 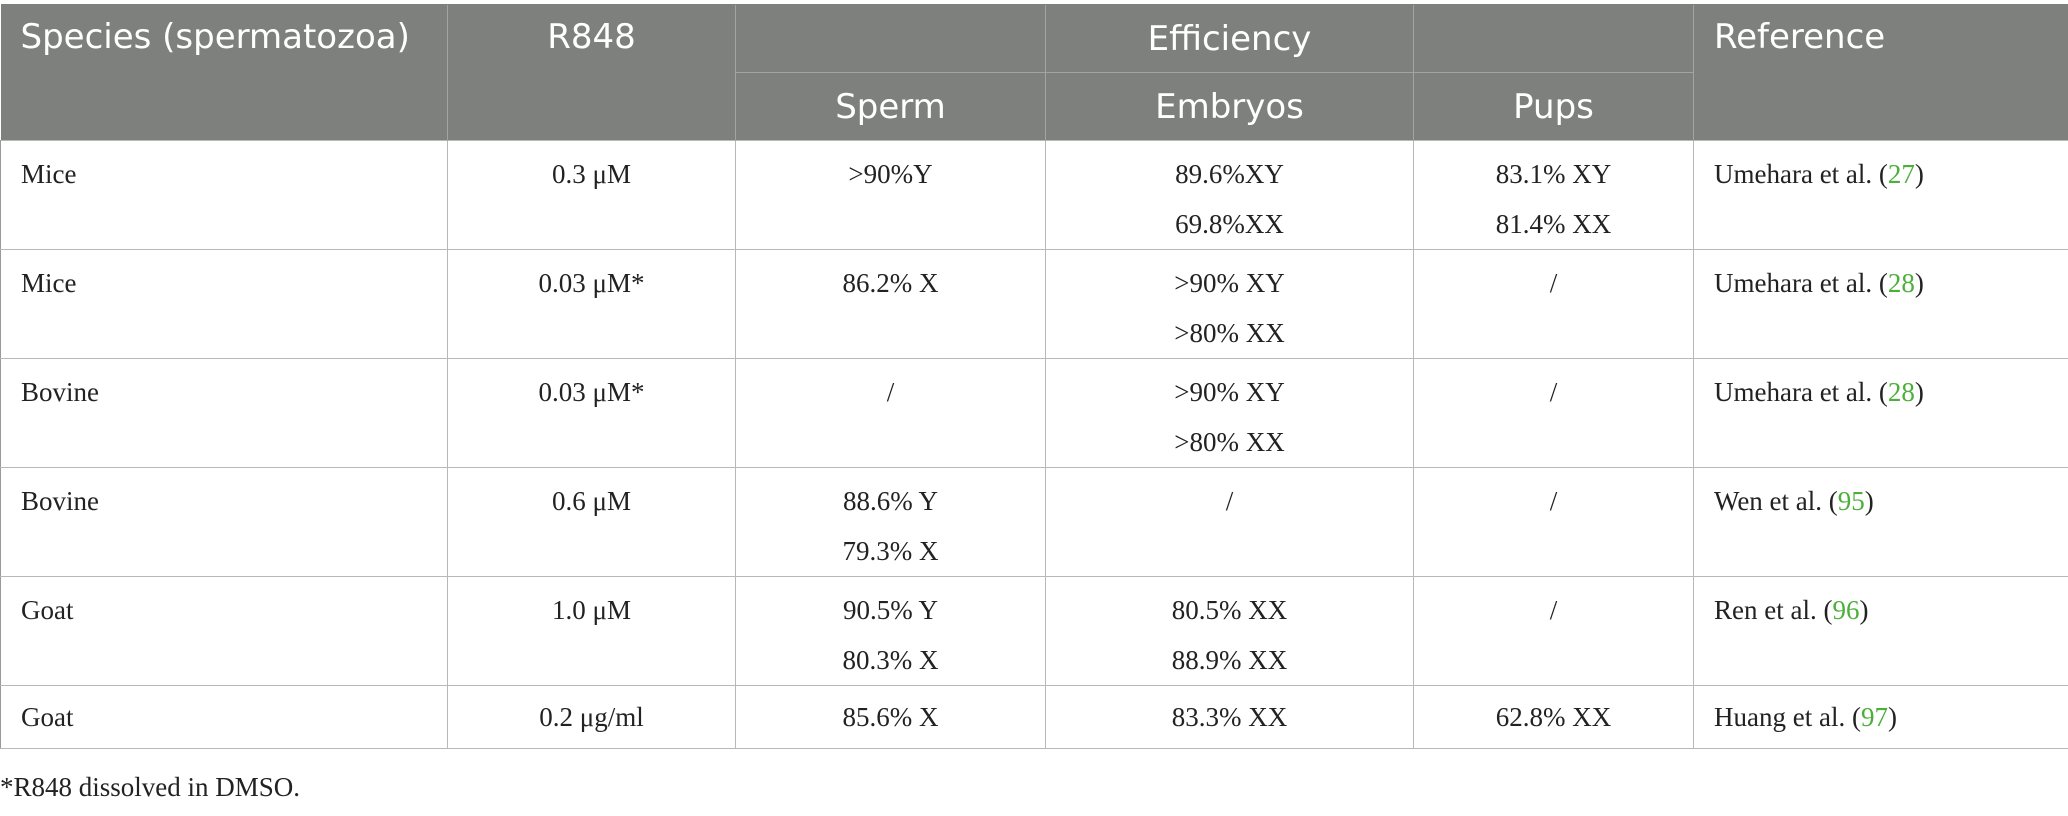 What do you see at coordinates (1773, 610) in the screenshot?
I see `reference-author: Ren et al. (` at bounding box center [1773, 610].